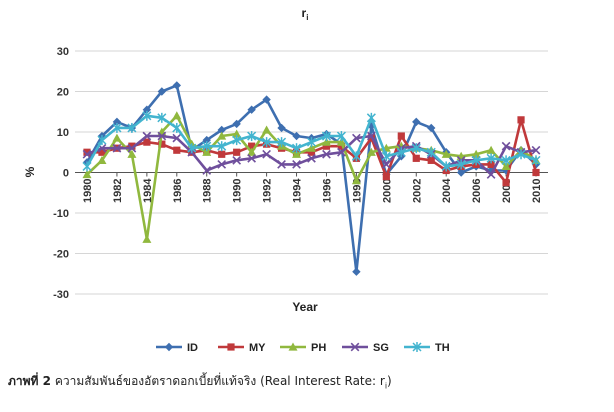  Describe the element at coordinates (192, 348) in the screenshot. I see `legend-label: ID` at that location.